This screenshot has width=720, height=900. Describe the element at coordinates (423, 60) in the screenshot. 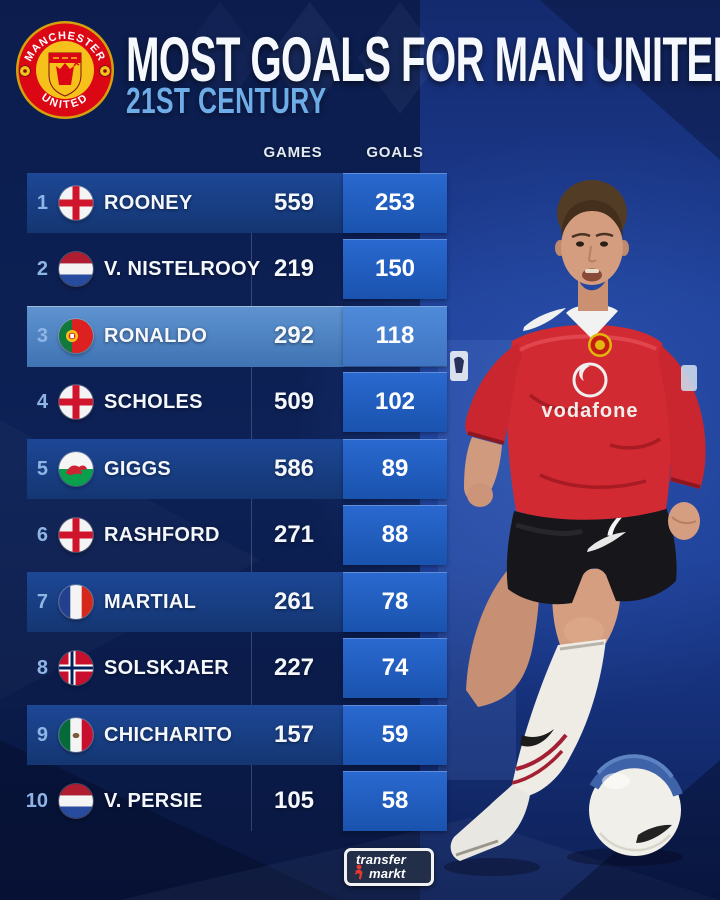

I see `page-title: MOST GOALS FOR MAN UNITED` at that location.